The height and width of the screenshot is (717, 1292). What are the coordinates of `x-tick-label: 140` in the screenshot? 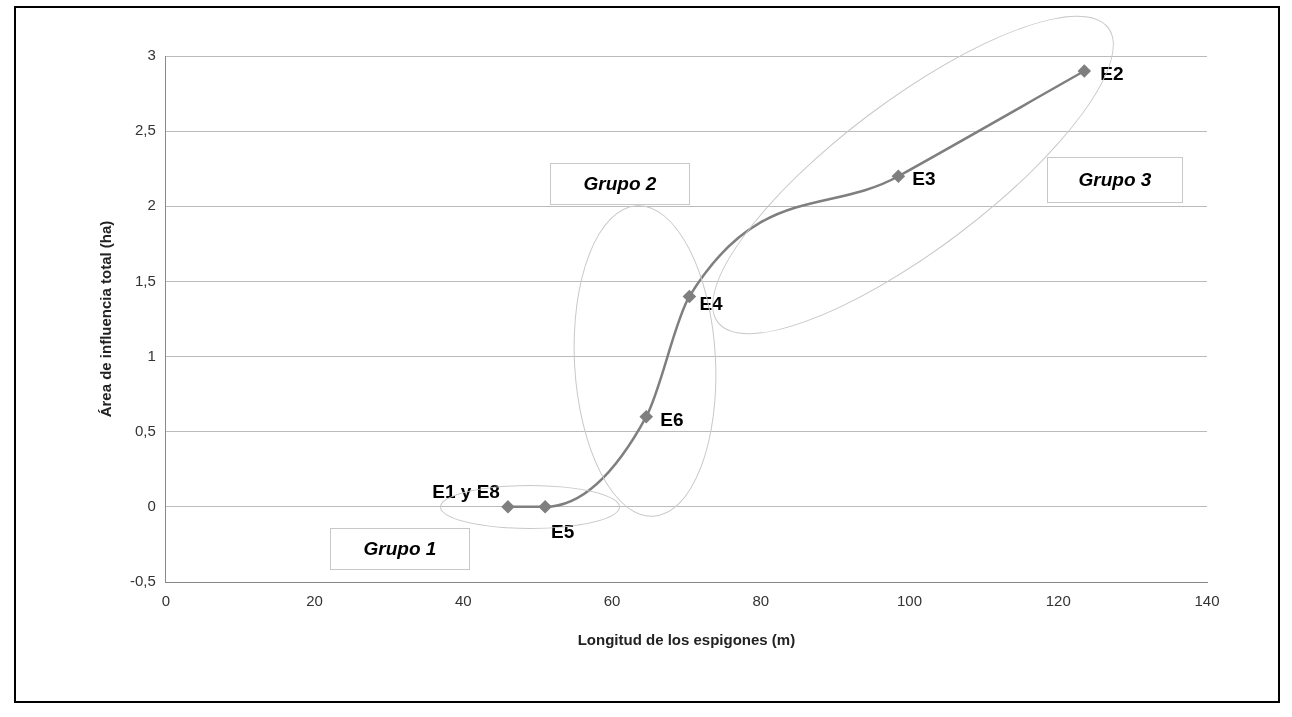 It's located at (1207, 601).